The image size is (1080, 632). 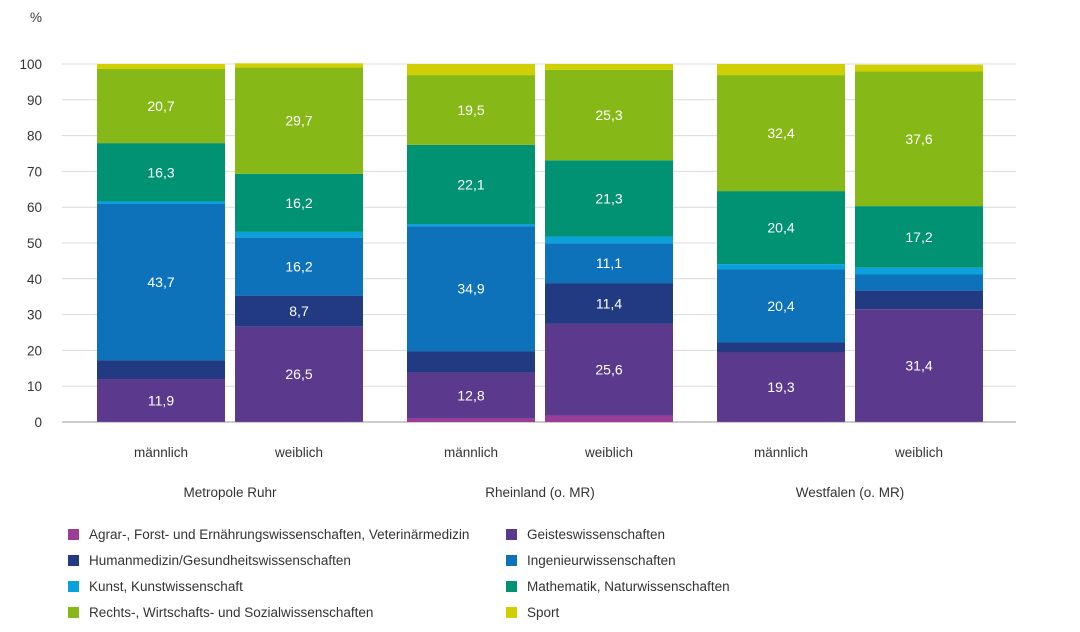 I want to click on data-label: 12,8, so click(x=470, y=396).